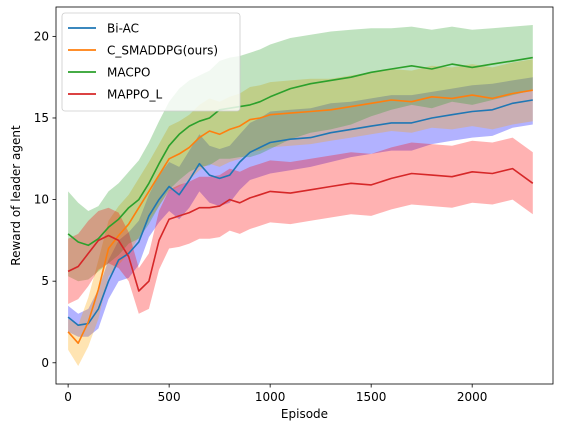 Image resolution: width=563 pixels, height=432 pixels. I want to click on y-tick-label: 15, so click(41, 118).